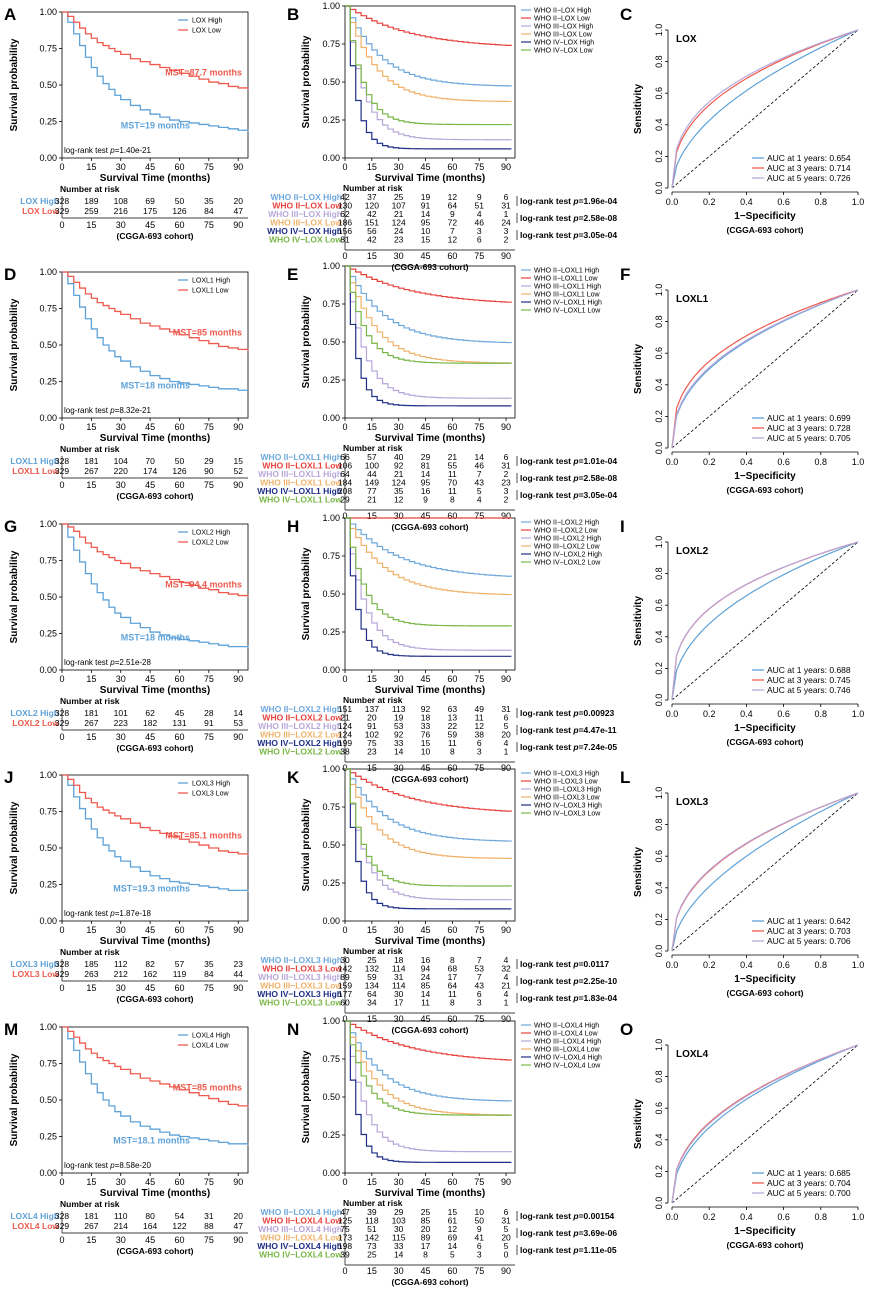  Describe the element at coordinates (62, 211) in the screenshot. I see `risk-value: 329` at that location.